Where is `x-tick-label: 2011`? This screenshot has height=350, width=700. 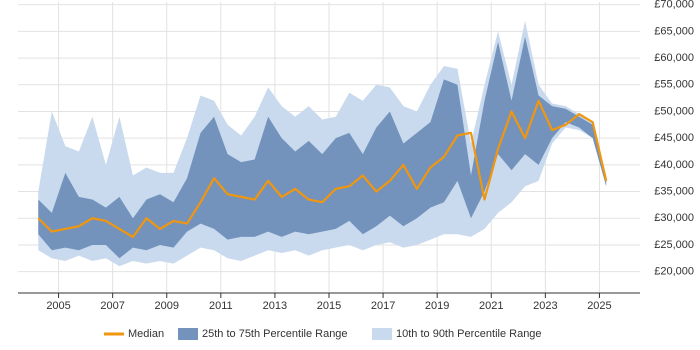 x-tick-label: 2011 is located at coordinates (221, 306).